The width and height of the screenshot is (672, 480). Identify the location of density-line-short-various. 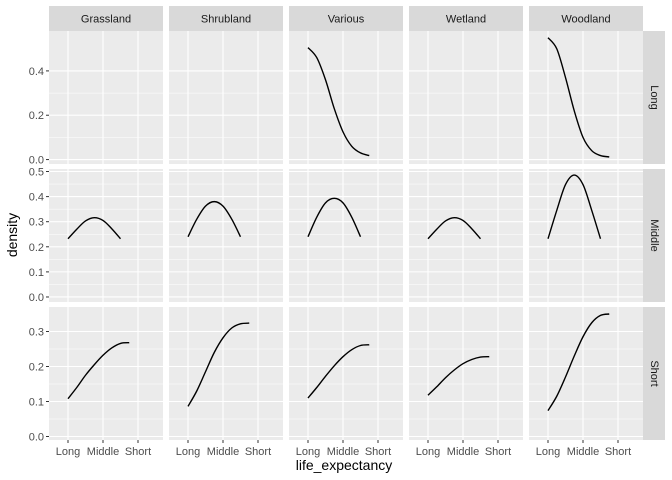
(338, 371).